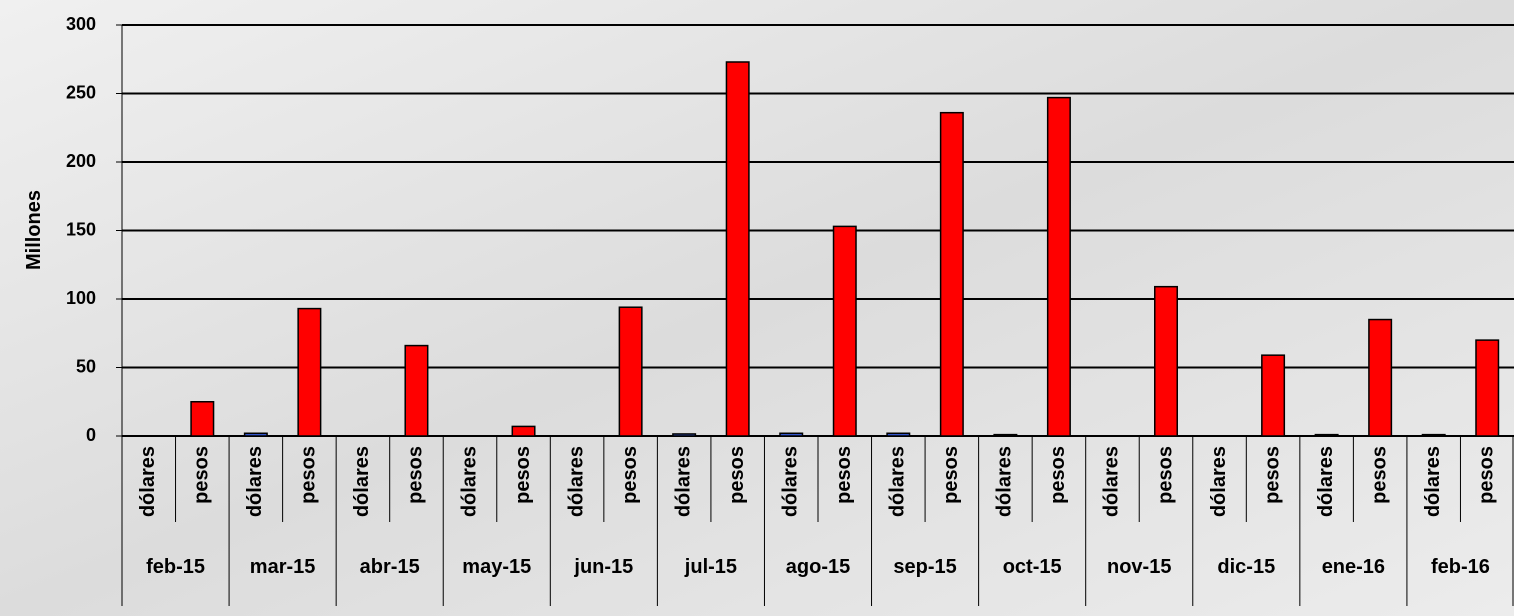 The width and height of the screenshot is (1514, 616). What do you see at coordinates (86, 366) in the screenshot?
I see `y-tick-label: 50` at bounding box center [86, 366].